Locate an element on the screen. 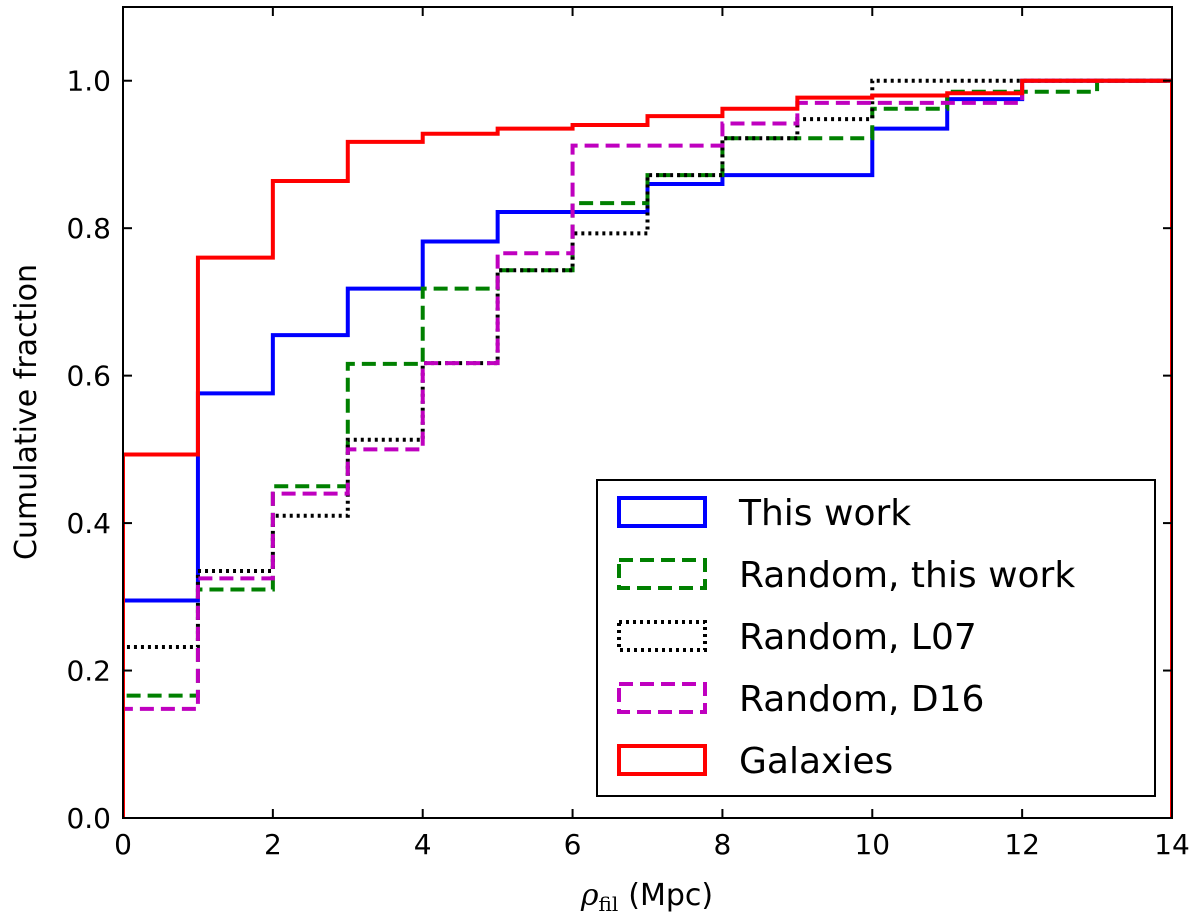  legend-swatch-this-work is located at coordinates (662, 512).